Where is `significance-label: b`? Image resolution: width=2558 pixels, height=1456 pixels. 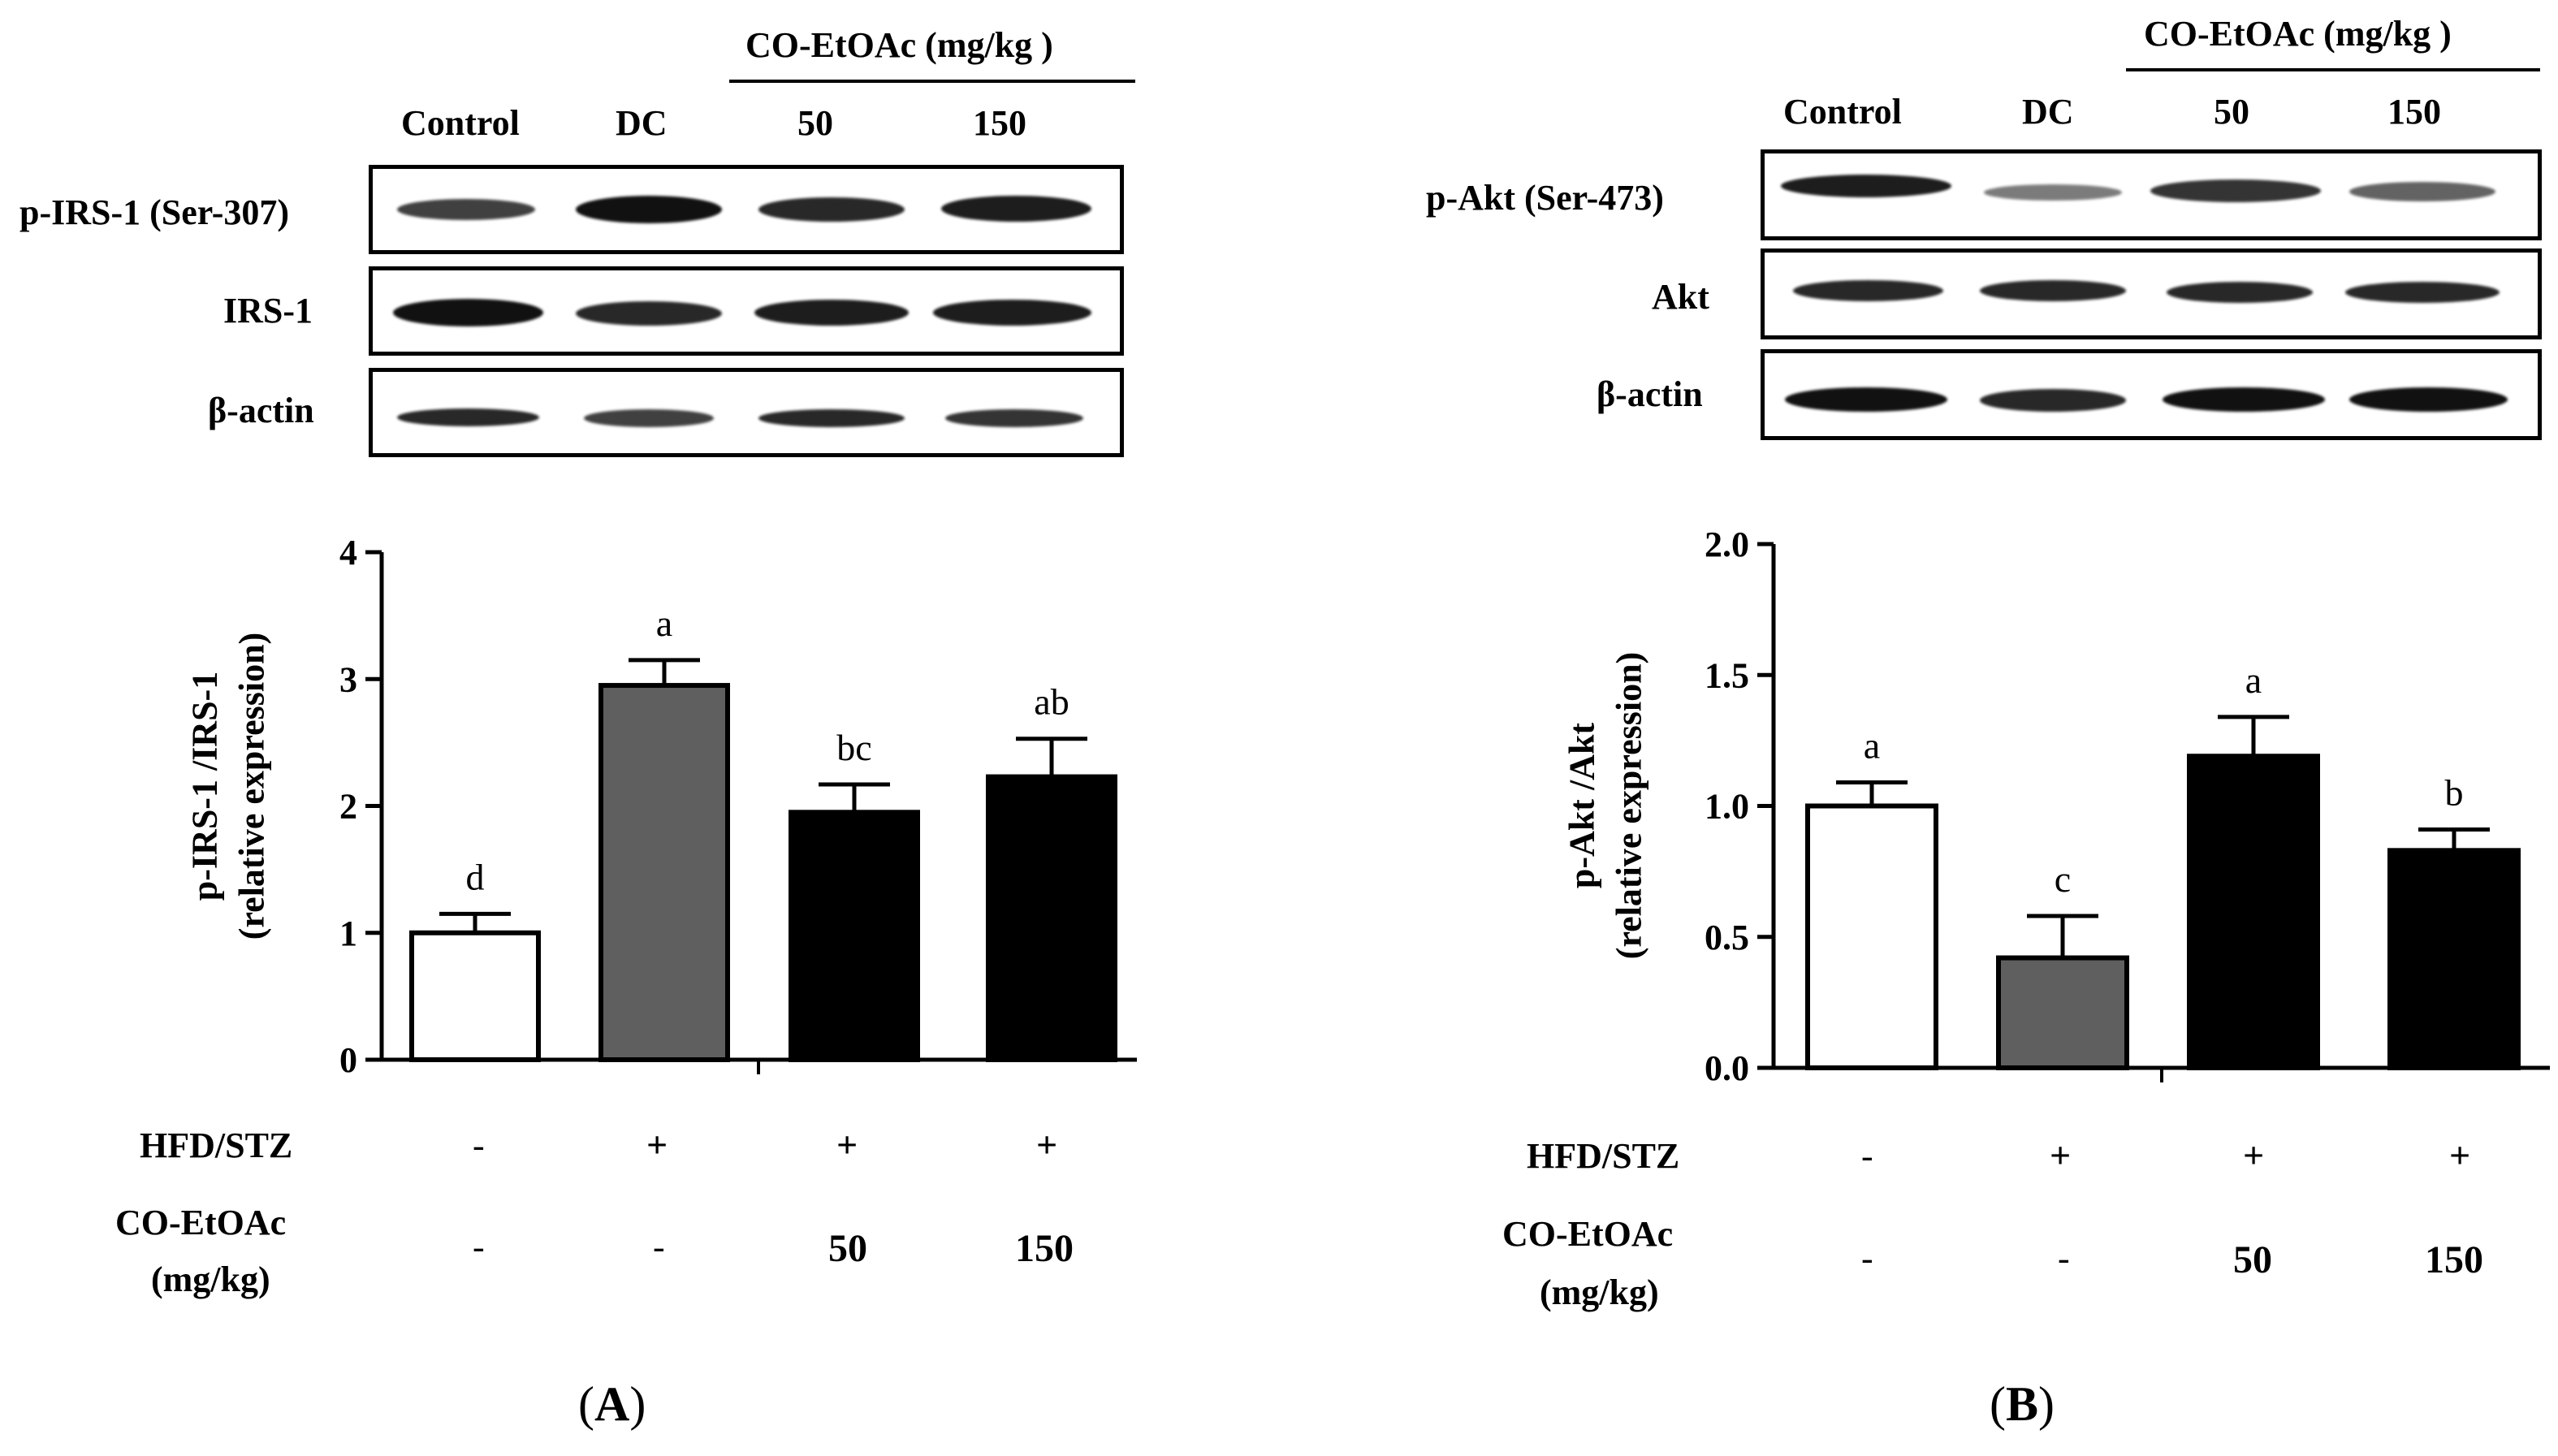
significance-label: b is located at coordinates (2454, 793).